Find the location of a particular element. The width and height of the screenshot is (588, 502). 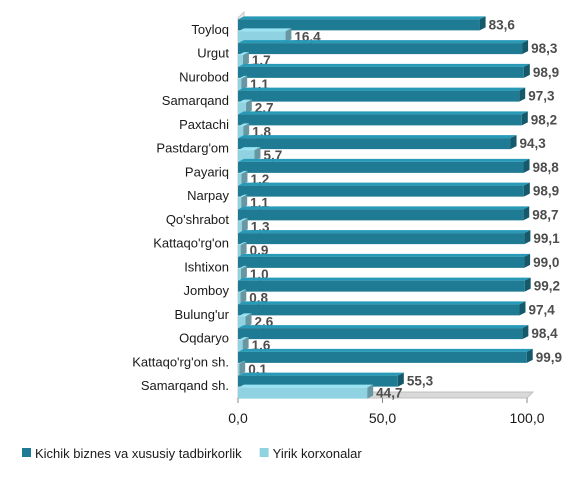

category-label: Samarqand is located at coordinates (195, 100).